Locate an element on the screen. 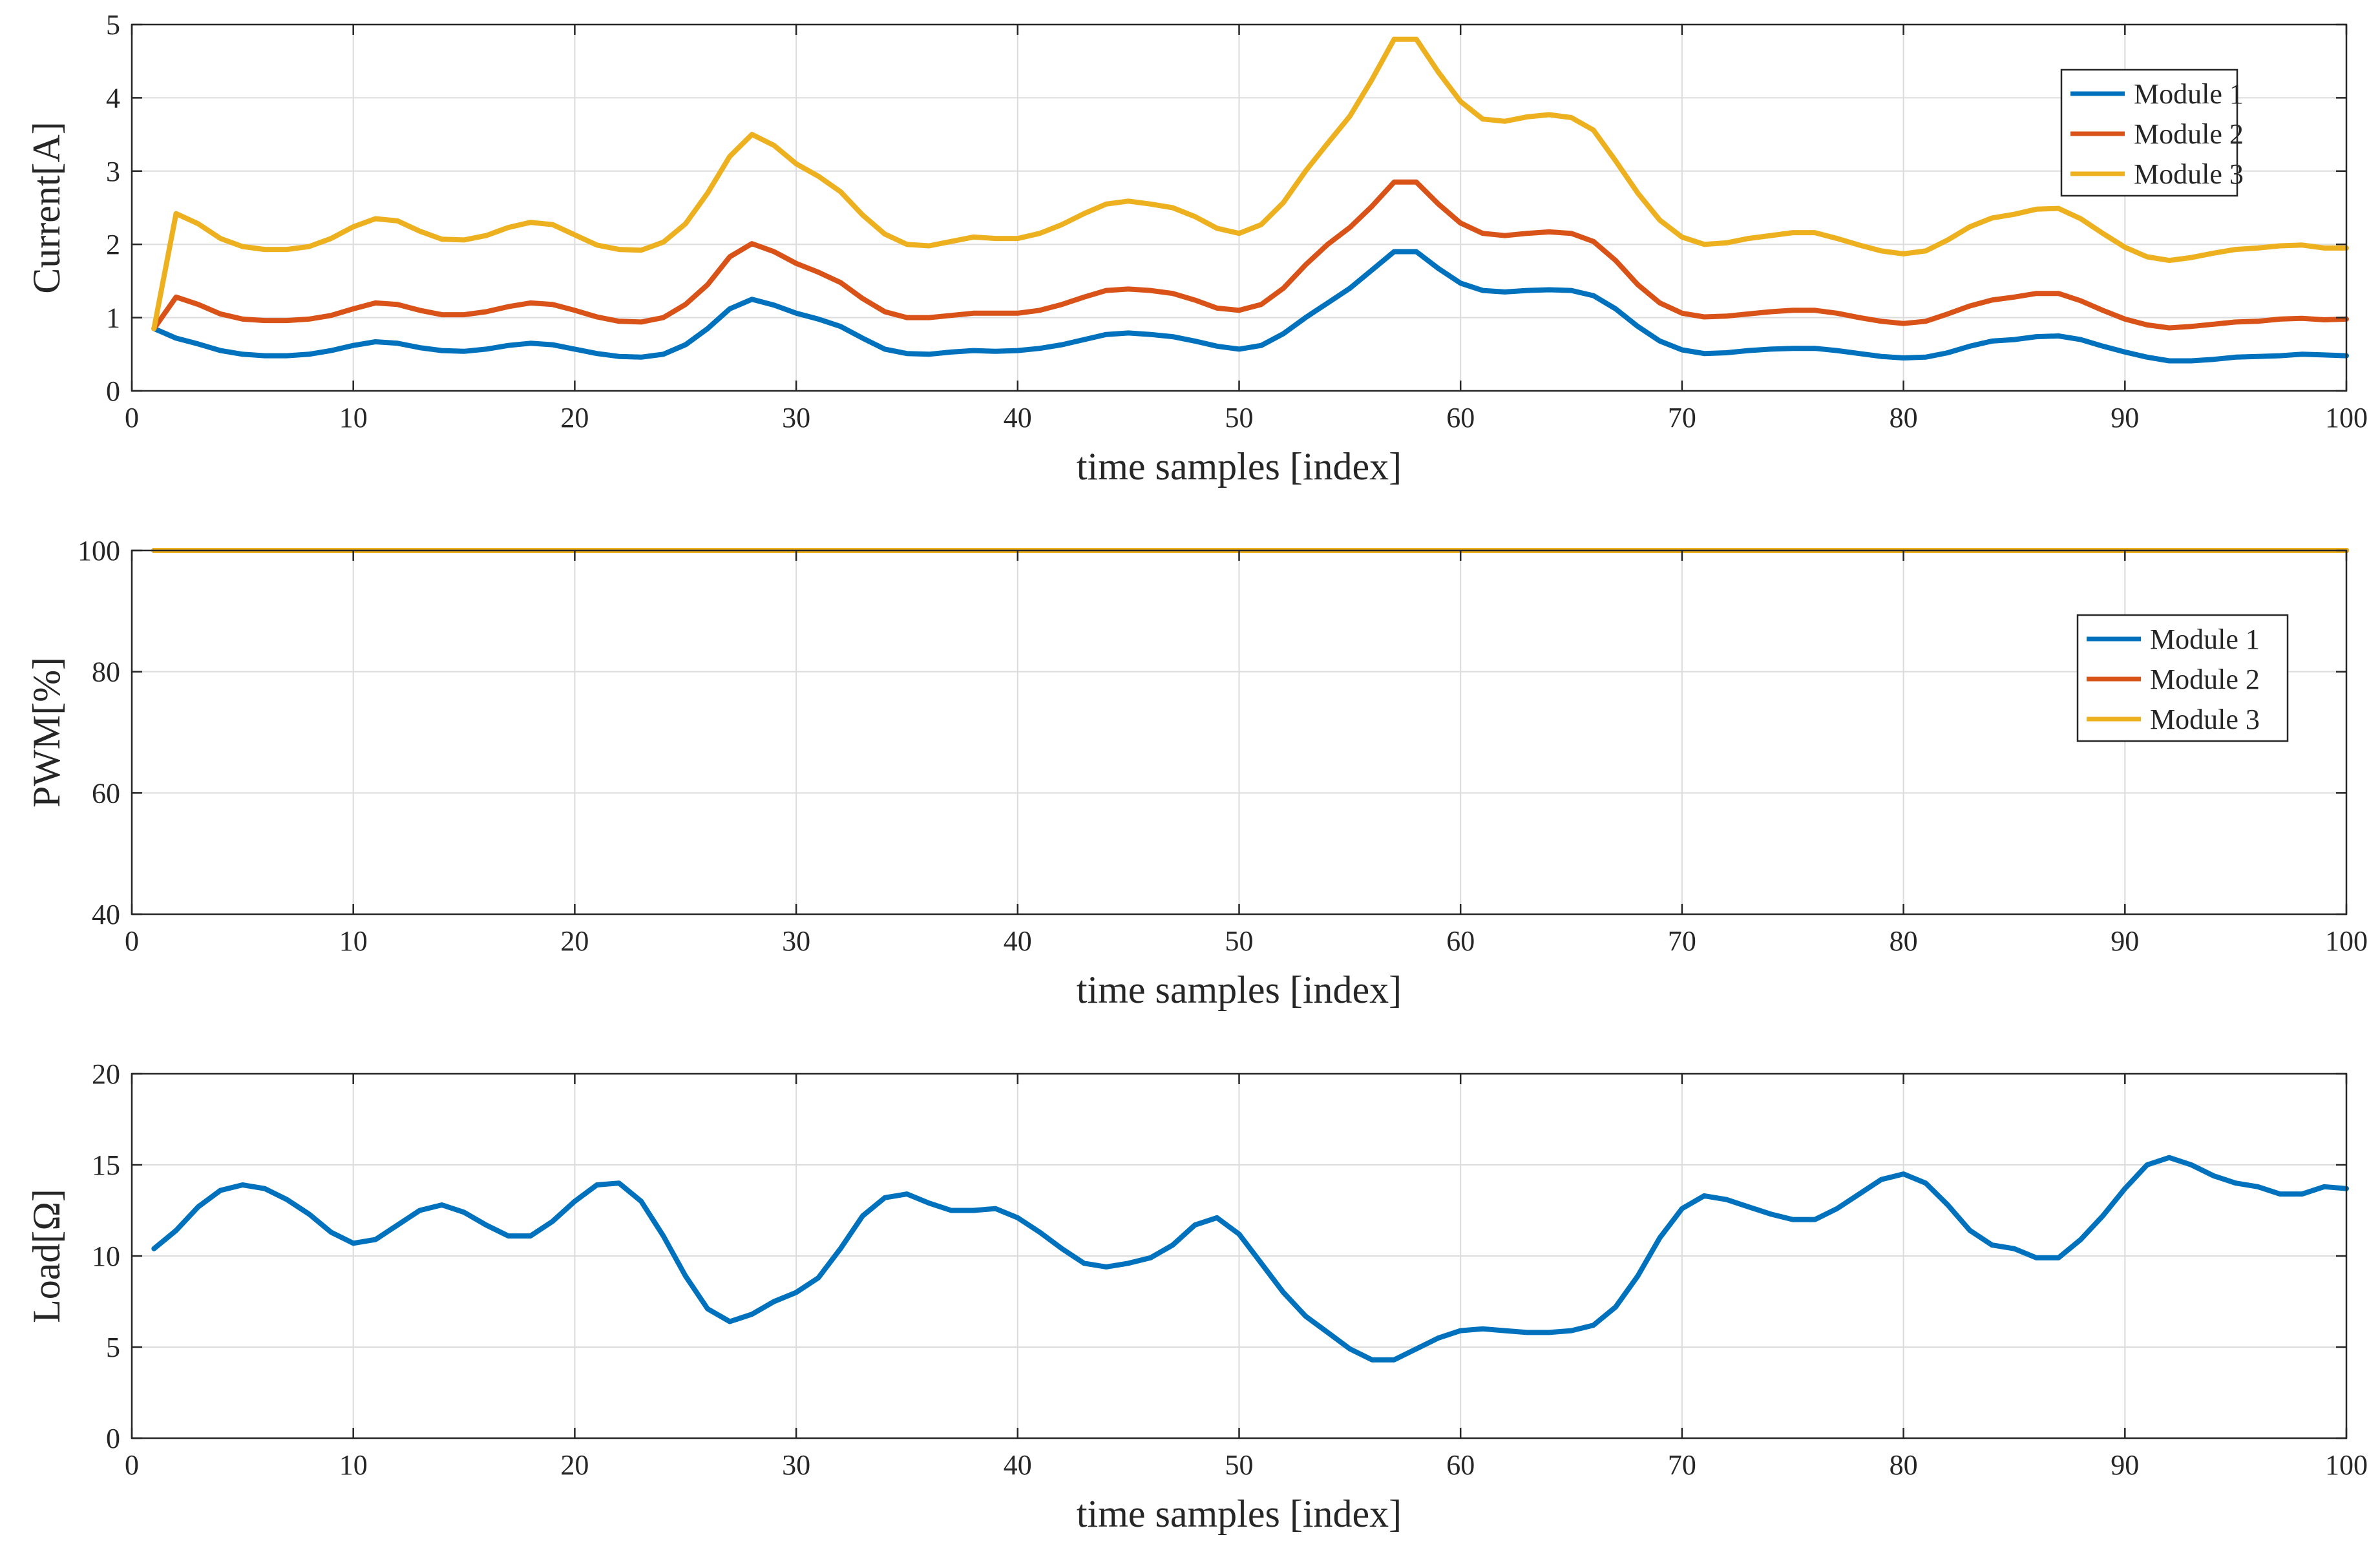 This screenshot has width=2380, height=1548. load-x-tick-label-100: 100 is located at coordinates (2346, 1465).